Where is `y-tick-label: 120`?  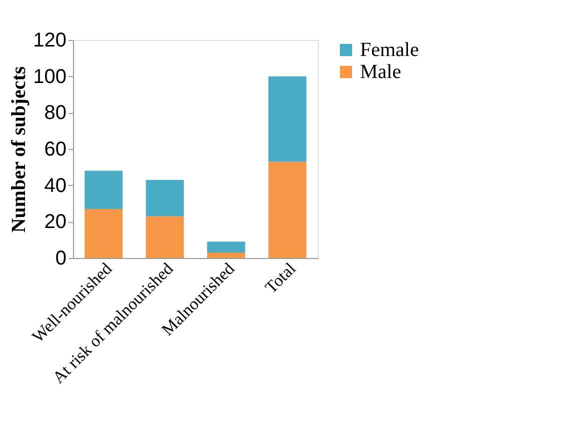 y-tick-label: 120 is located at coordinates (49, 41).